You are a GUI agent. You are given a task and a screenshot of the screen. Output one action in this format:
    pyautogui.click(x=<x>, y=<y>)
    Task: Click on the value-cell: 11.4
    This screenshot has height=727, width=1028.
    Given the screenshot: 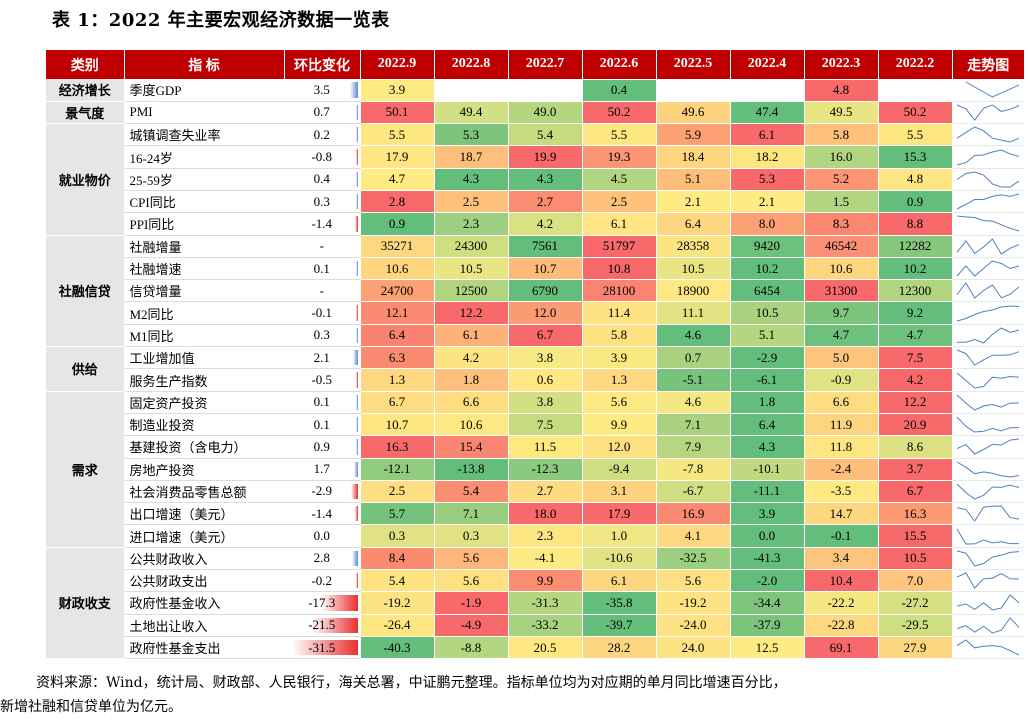 What is the action you would take?
    pyautogui.click(x=619, y=313)
    